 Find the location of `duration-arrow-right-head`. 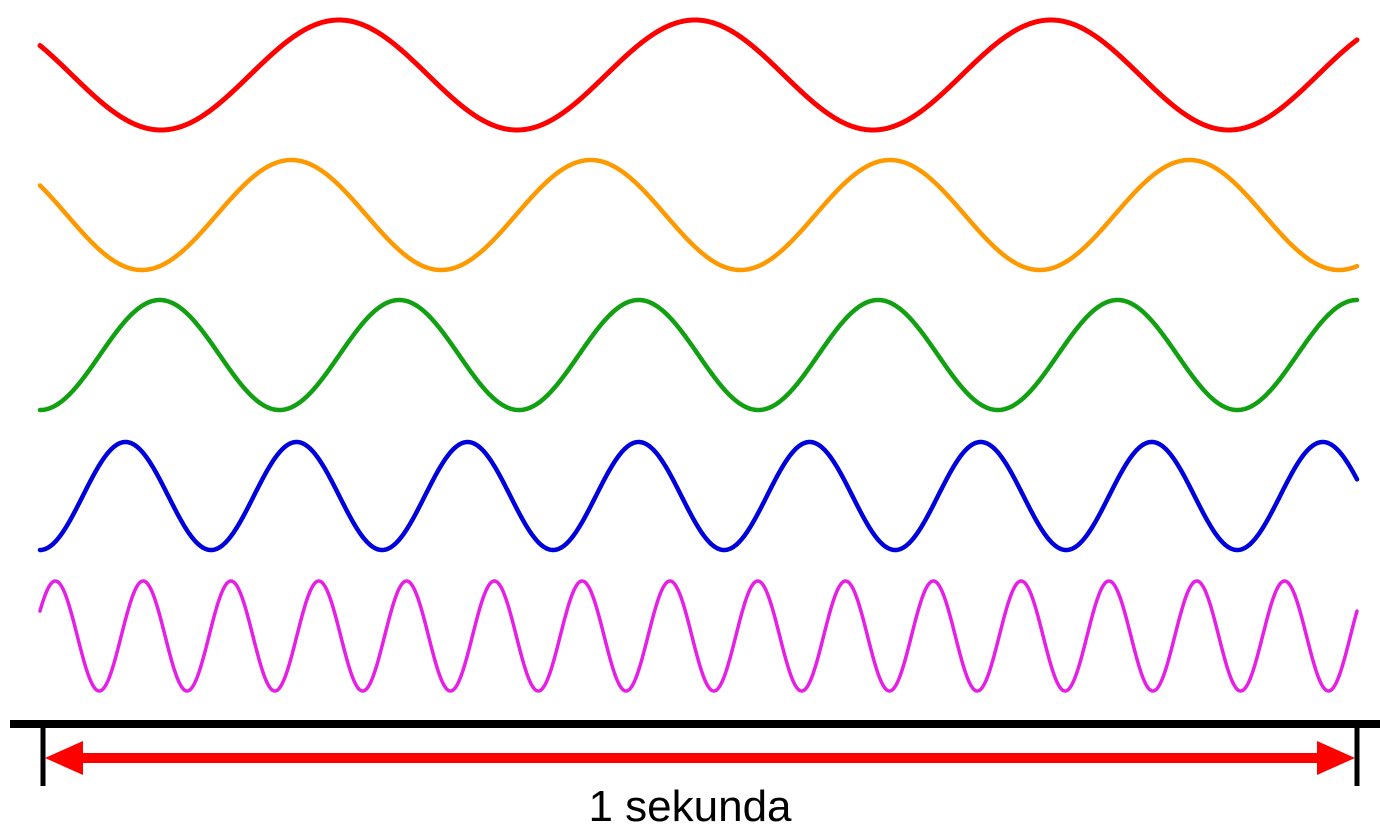

duration-arrow-right-head is located at coordinates (1336, 758).